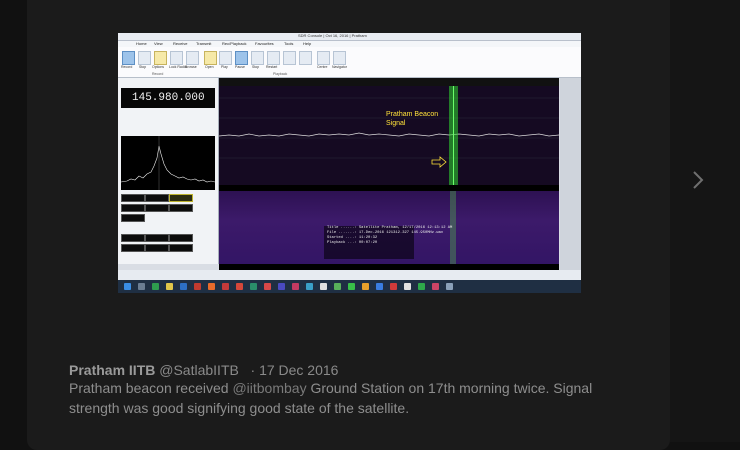  I want to click on sdr-menu-item: Home, so click(141, 43).